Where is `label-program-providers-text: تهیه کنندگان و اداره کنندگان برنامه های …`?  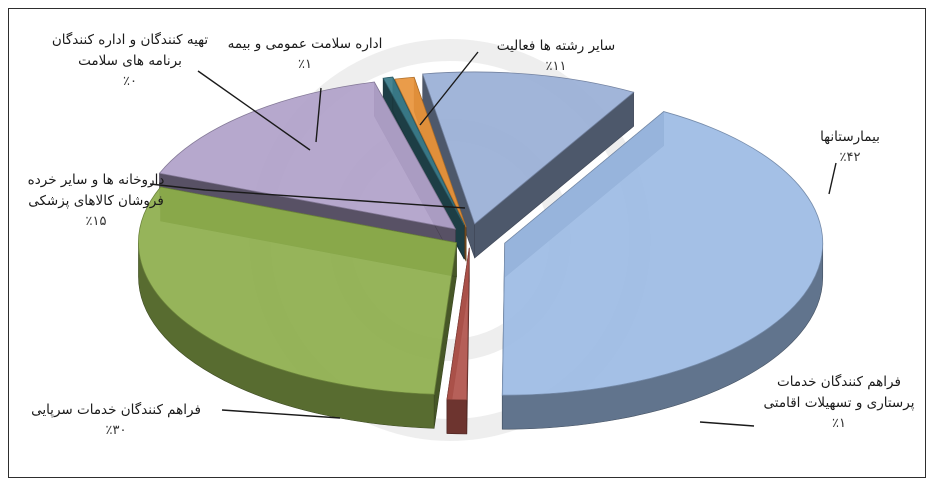 label-program-providers-text: تهیه کنندگان و اداره کنندگان برنامه های … is located at coordinates (130, 50).